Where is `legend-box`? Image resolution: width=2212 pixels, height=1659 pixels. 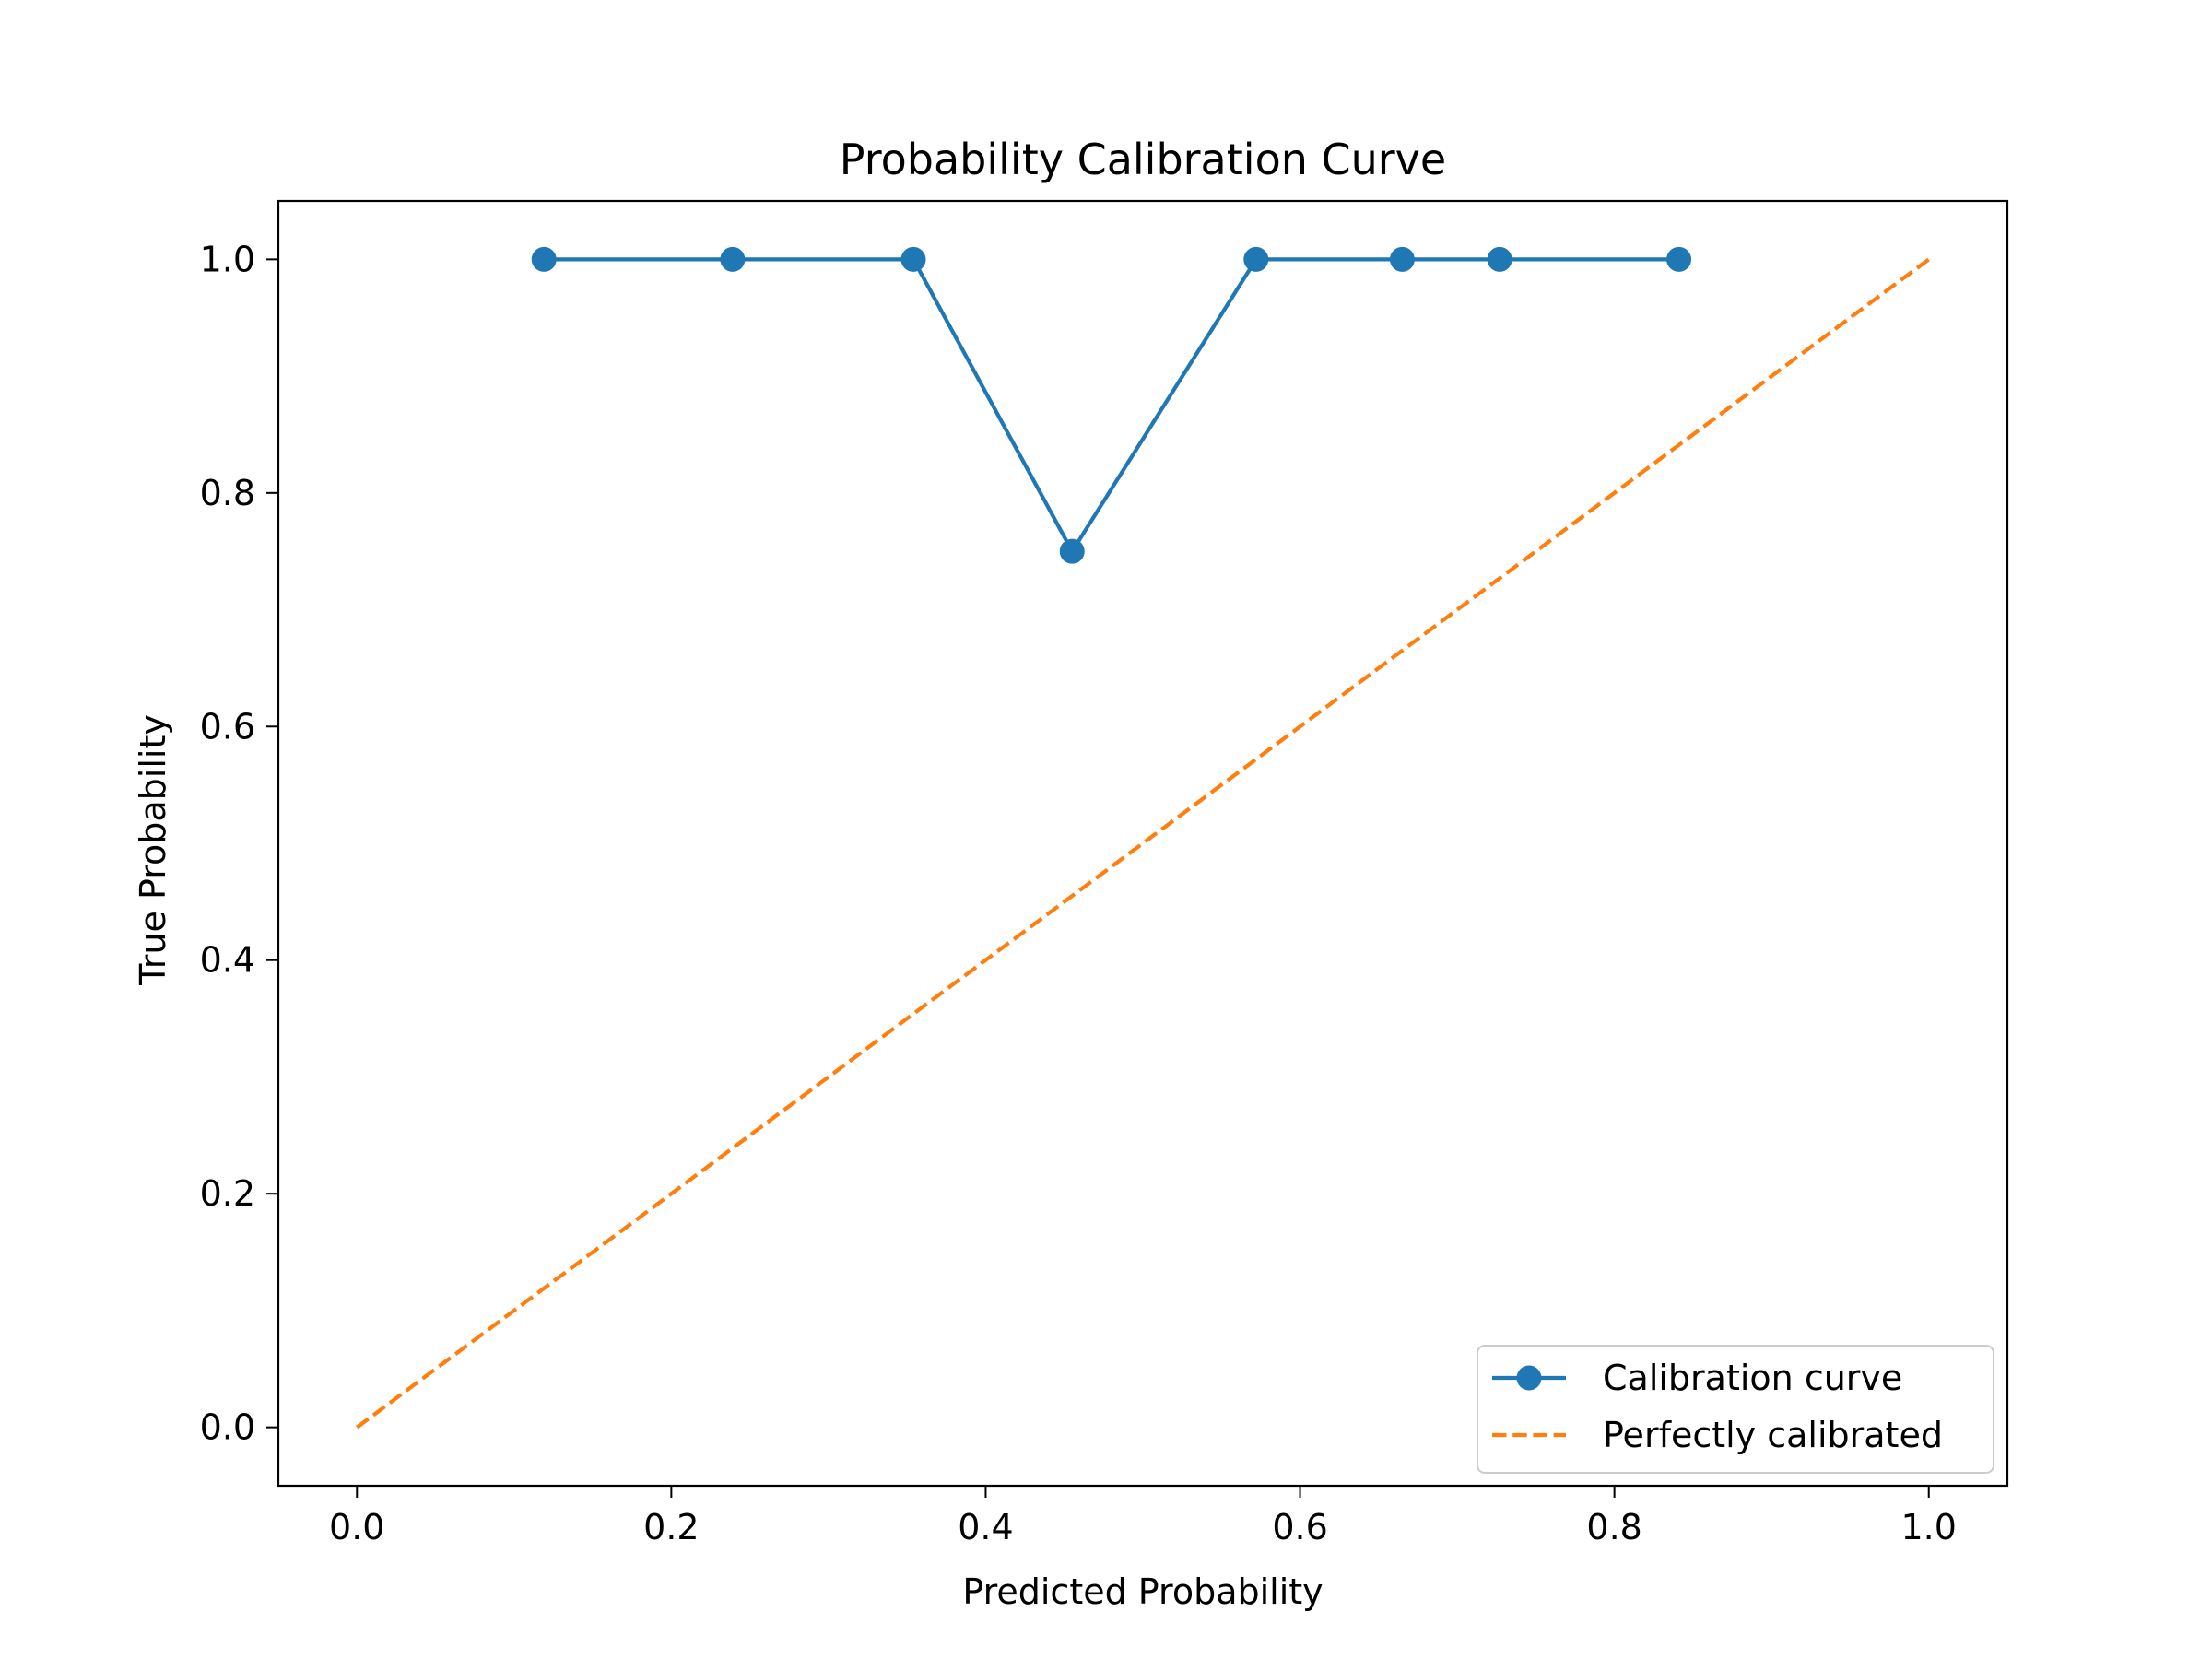
legend-box is located at coordinates (1735, 1409).